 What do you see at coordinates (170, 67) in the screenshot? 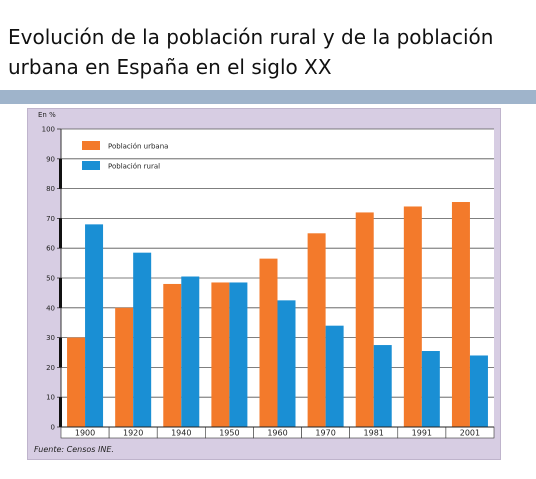
I see `slide-title-line-2: urbana en España en el siglo XX` at bounding box center [170, 67].